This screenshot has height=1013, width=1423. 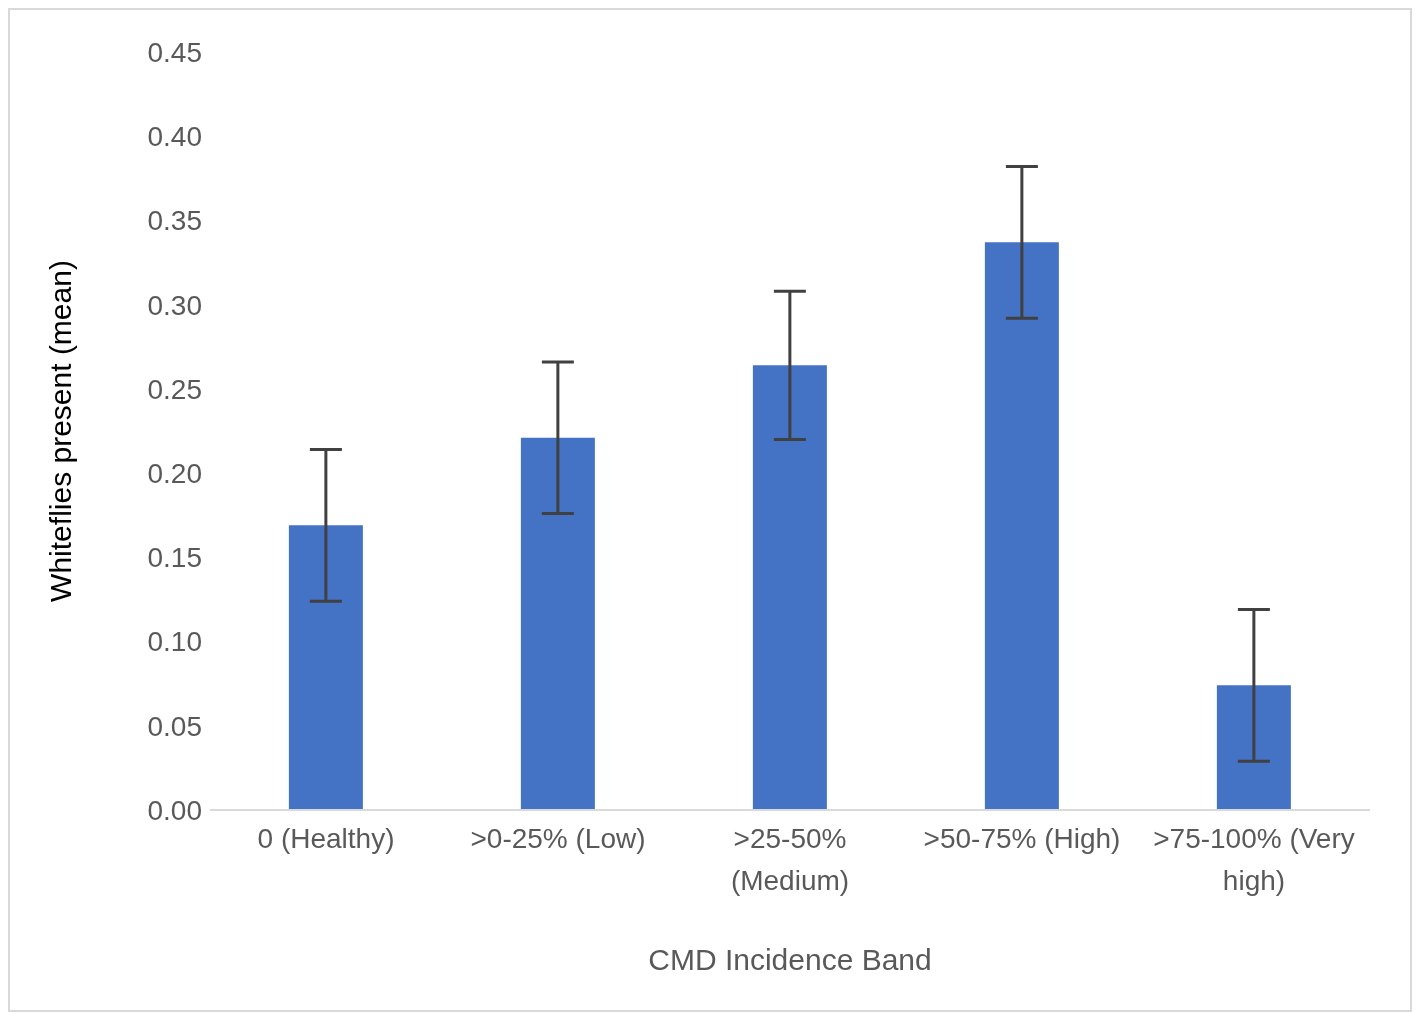 What do you see at coordinates (174, 642) in the screenshot?
I see `y-tick-label: 0.10` at bounding box center [174, 642].